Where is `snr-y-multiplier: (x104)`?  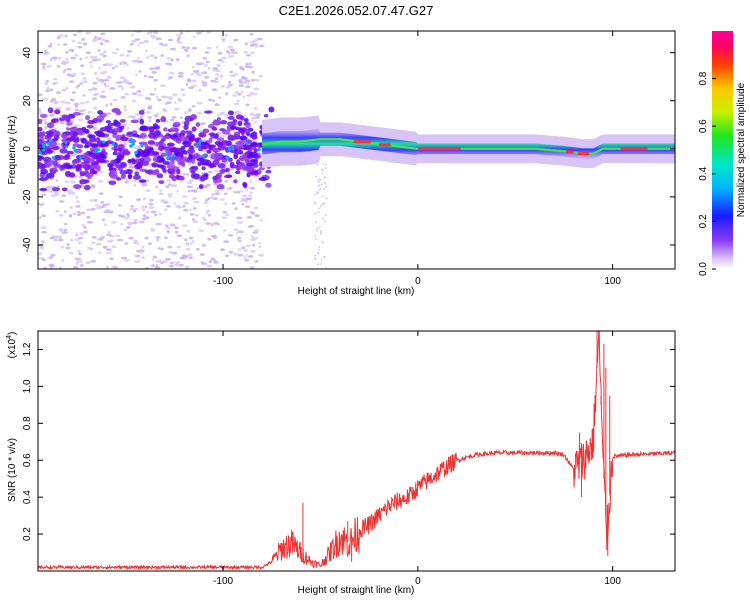 snr-y-multiplier: (x104) is located at coordinates (12, 345).